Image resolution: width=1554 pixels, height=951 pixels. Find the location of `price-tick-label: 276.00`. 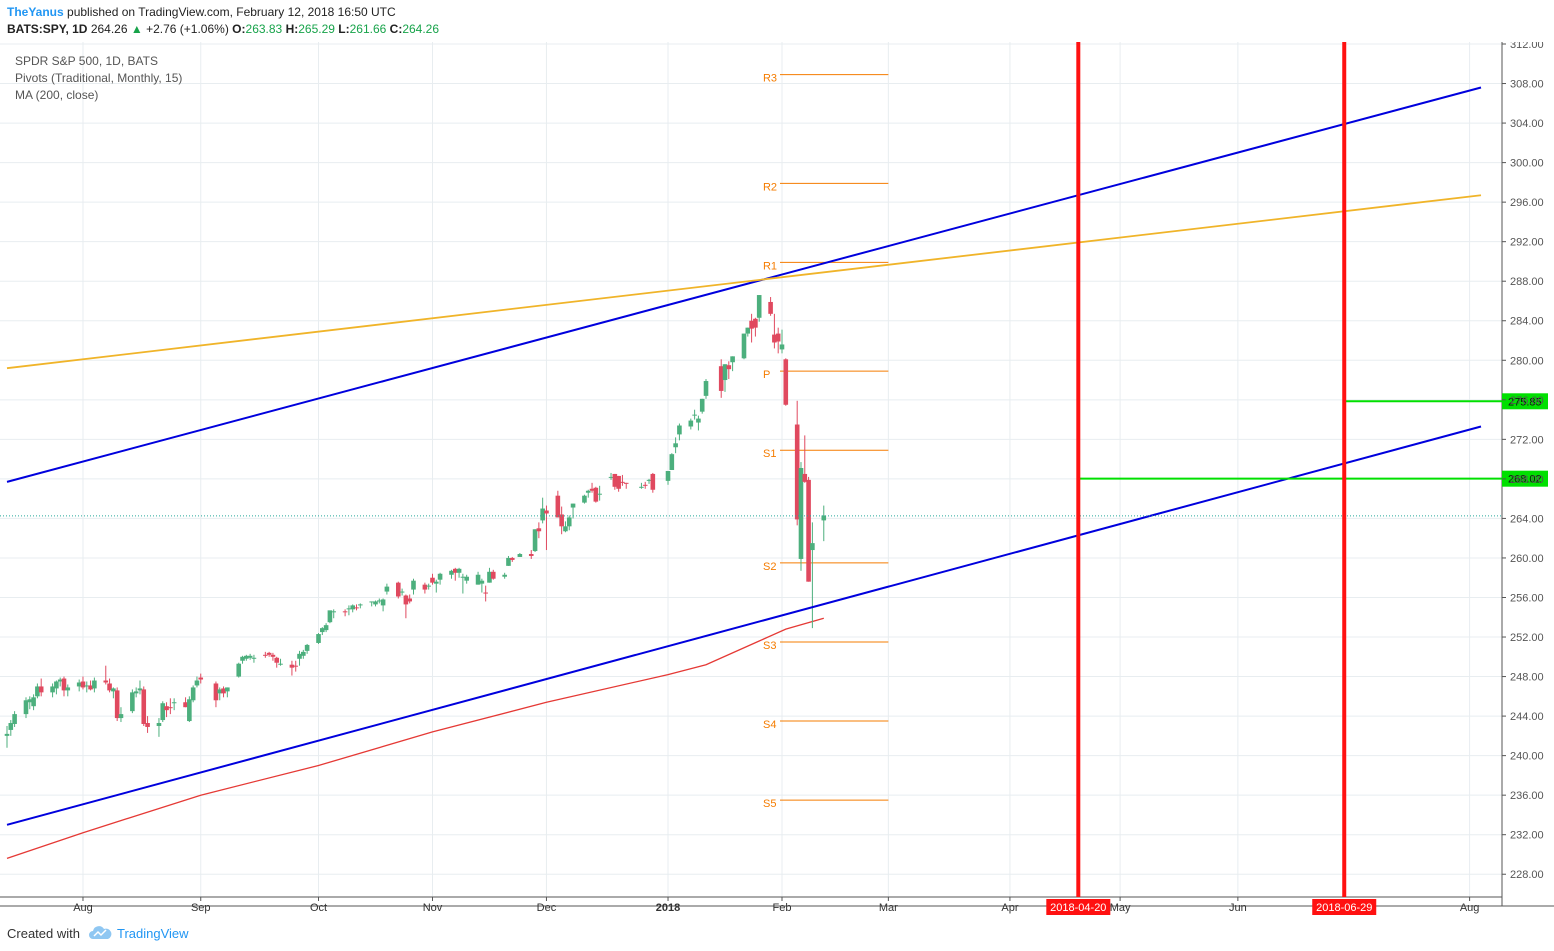

price-tick-label: 276.00 is located at coordinates (1527, 401).